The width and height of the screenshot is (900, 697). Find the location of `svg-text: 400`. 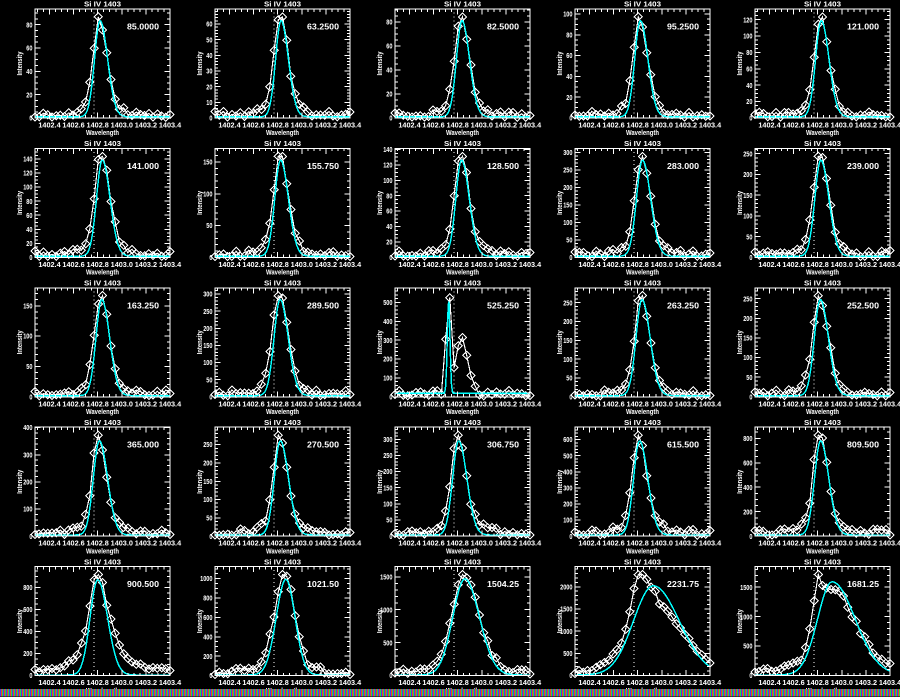

svg-text: 400 is located at coordinates (387, 322).